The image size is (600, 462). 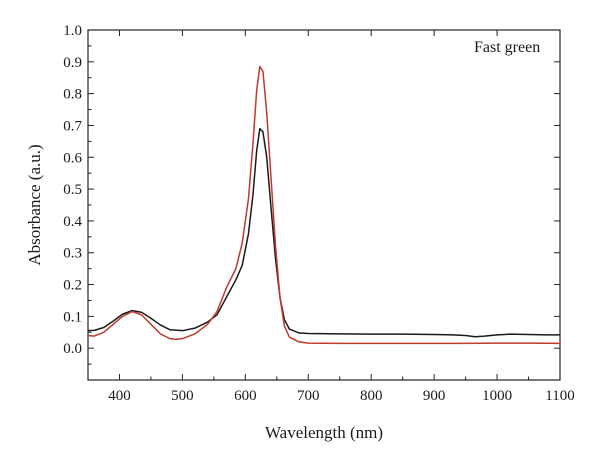 What do you see at coordinates (72, 222) in the screenshot?
I see `y-tick-label: 0.4` at bounding box center [72, 222].